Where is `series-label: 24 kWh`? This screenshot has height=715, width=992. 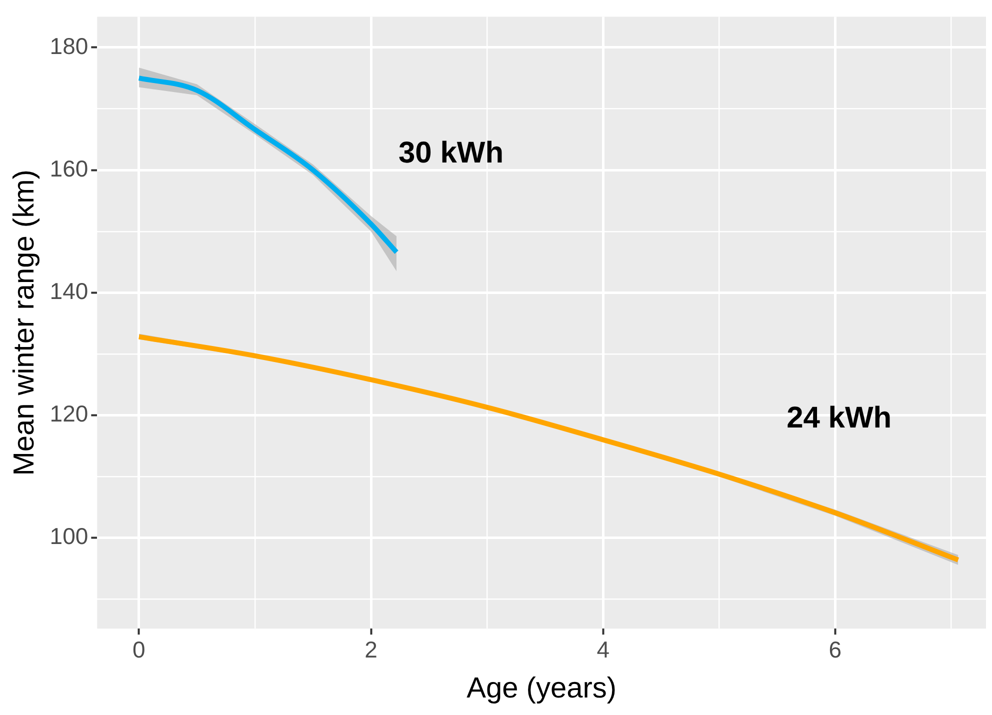 series-label: 24 kWh is located at coordinates (839, 417).